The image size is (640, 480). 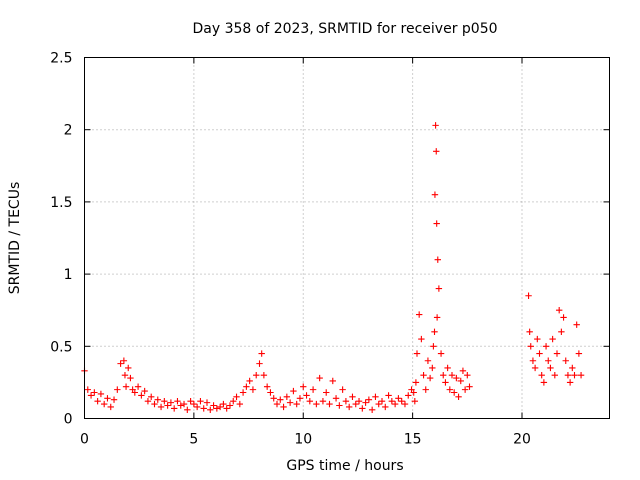 I want to click on x-tick-label: 20, so click(x=522, y=440).